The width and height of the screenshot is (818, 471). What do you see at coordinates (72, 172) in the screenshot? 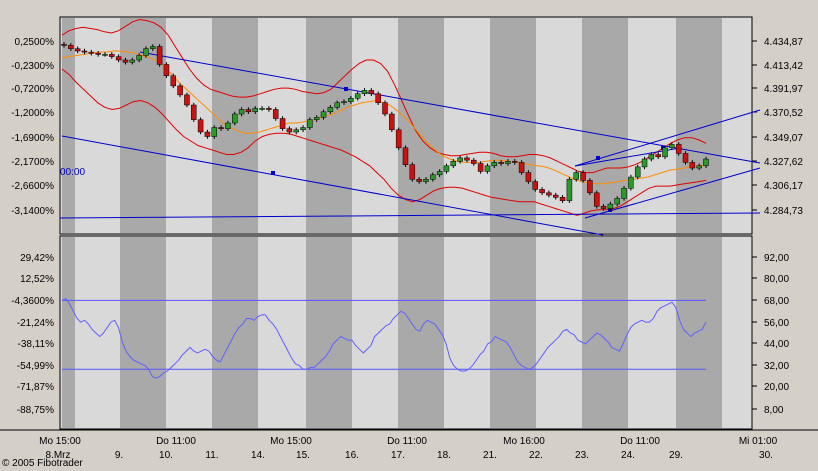
I see `cursor-time-label: 00:00` at bounding box center [72, 172].